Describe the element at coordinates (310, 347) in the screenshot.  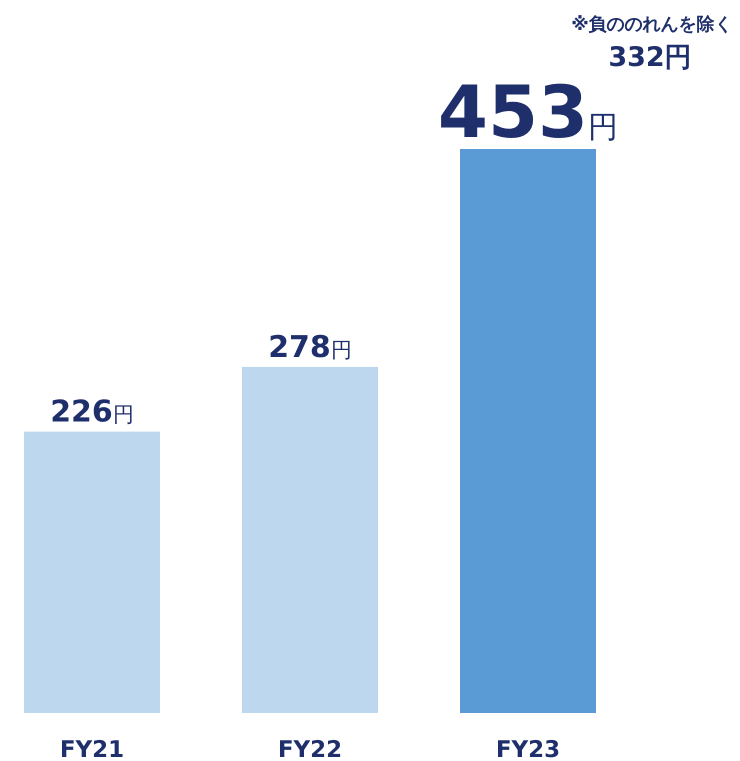
I see `data-label: 278円` at that location.